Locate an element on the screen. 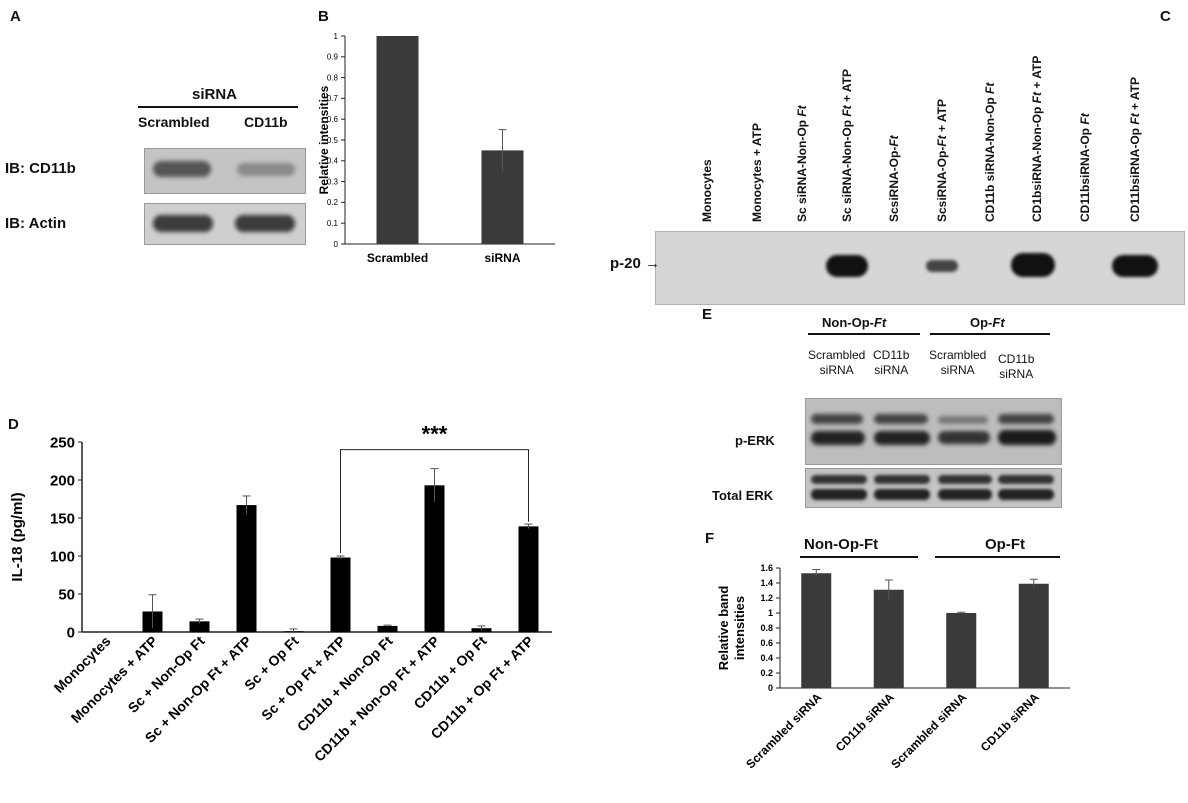 This screenshot has height=803, width=1188. category-label: Scrambled is located at coordinates (397, 258).